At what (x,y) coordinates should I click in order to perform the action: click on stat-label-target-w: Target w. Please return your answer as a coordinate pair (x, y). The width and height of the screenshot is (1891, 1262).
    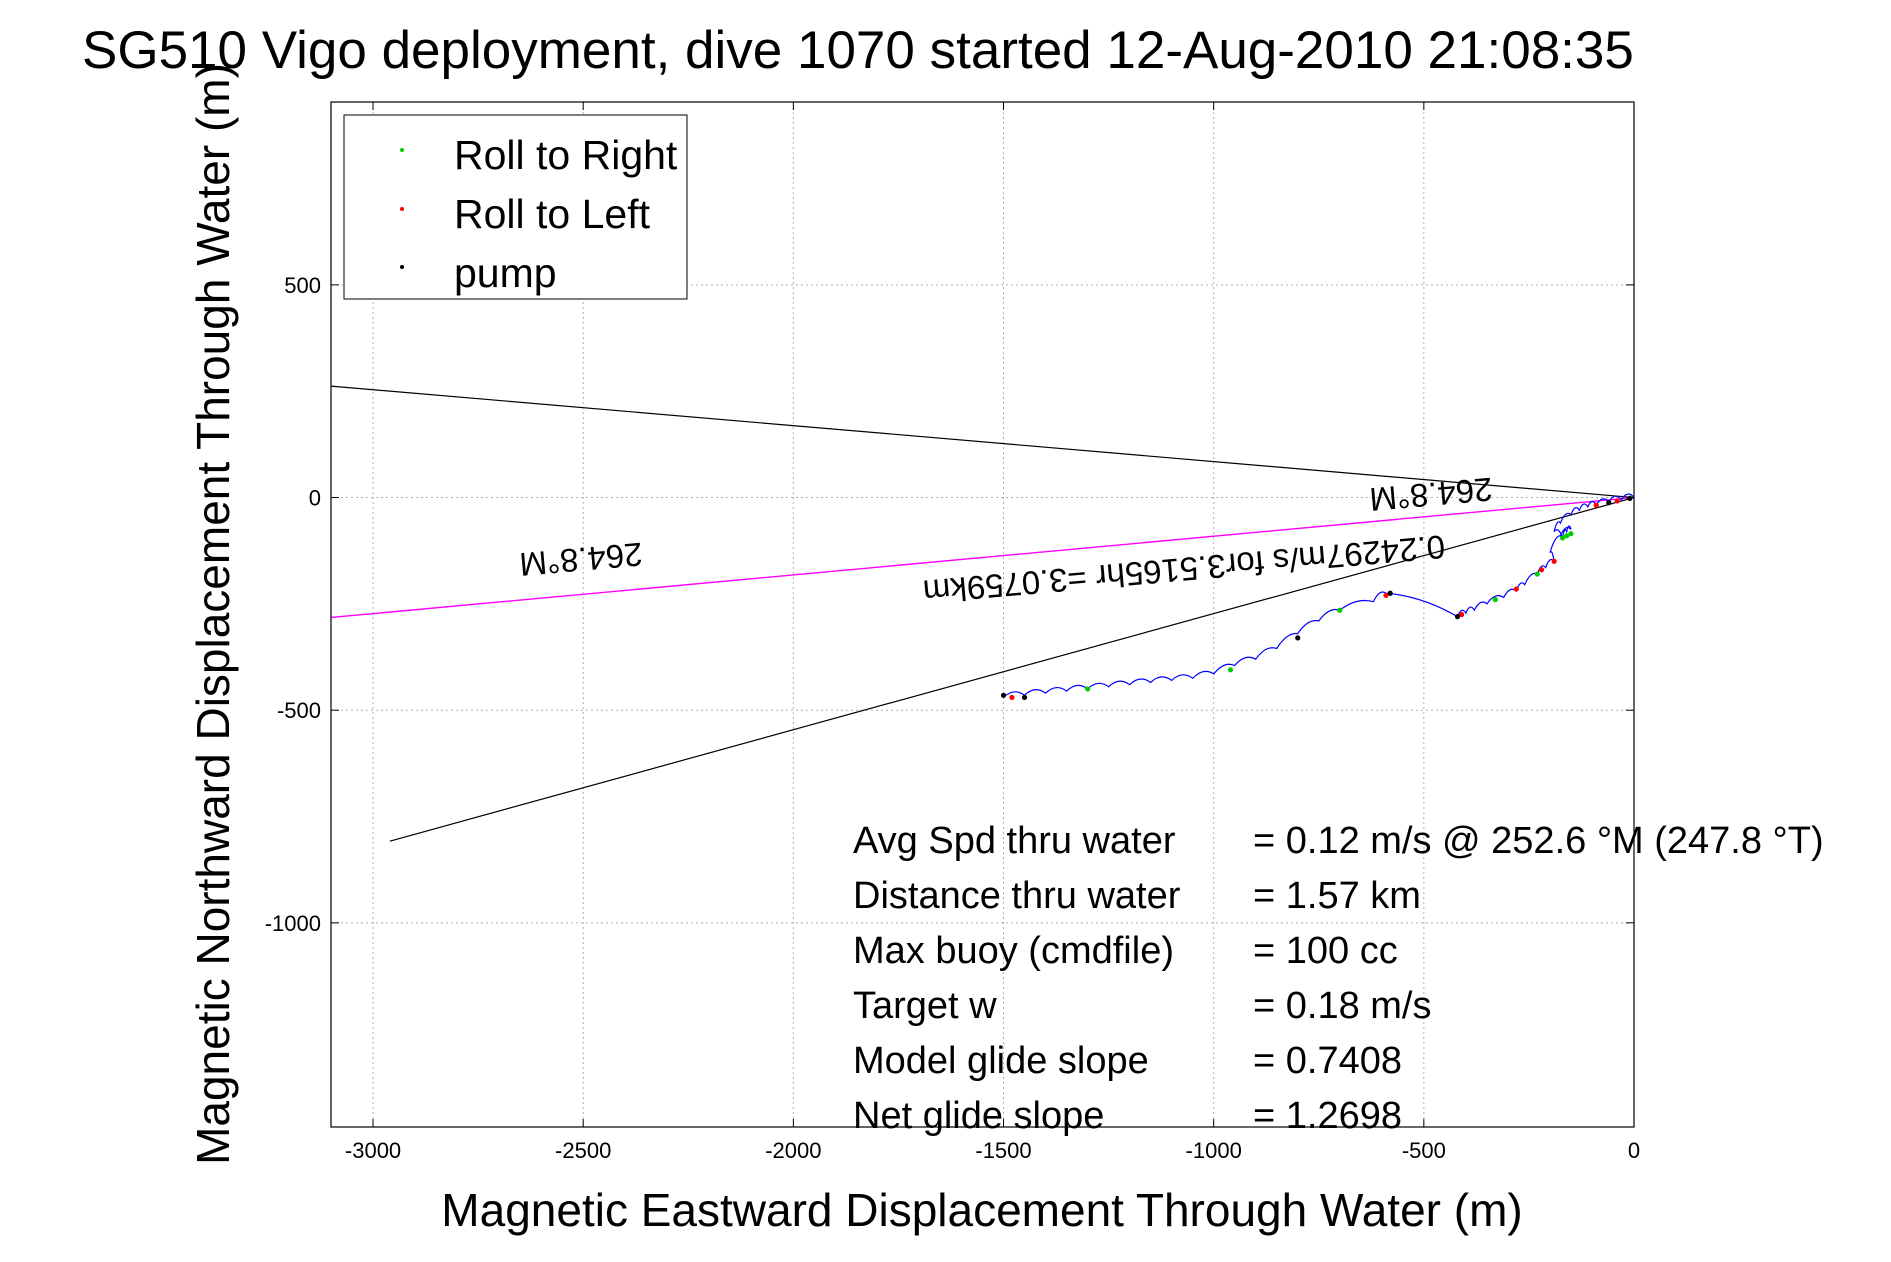
    Looking at the image, I should click on (925, 1006).